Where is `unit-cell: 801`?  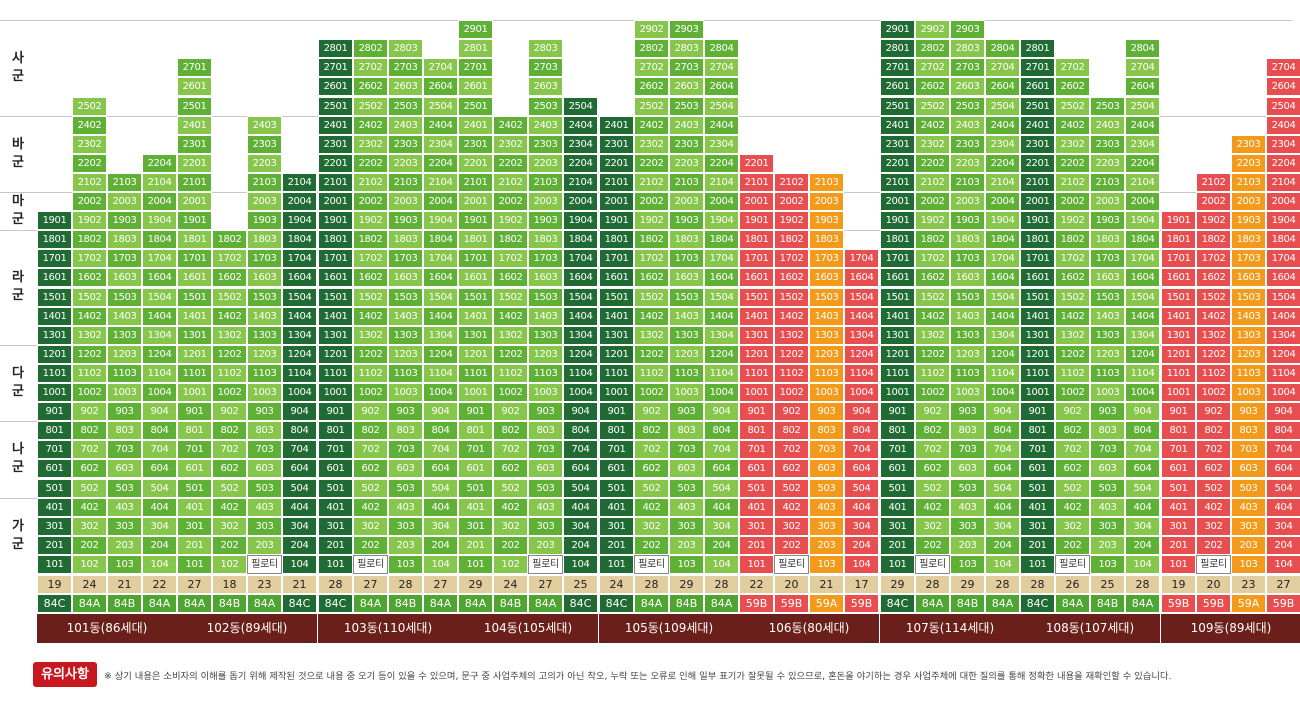 unit-cell: 801 is located at coordinates (475, 431).